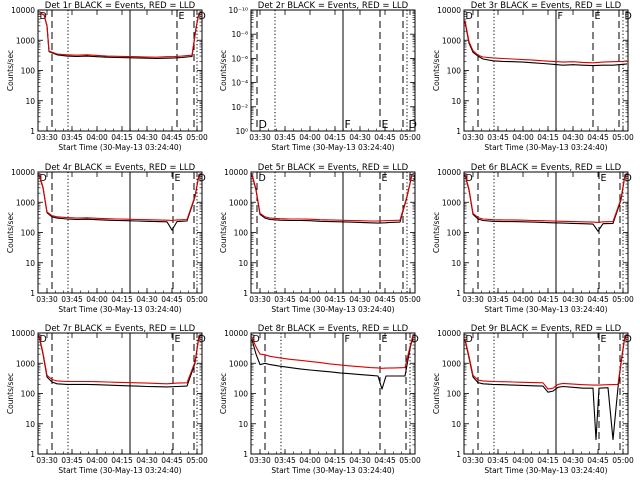 The width and height of the screenshot is (640, 480). Describe the element at coordinates (241, 131) in the screenshot. I see `y-tick-label: 10⁰` at that location.